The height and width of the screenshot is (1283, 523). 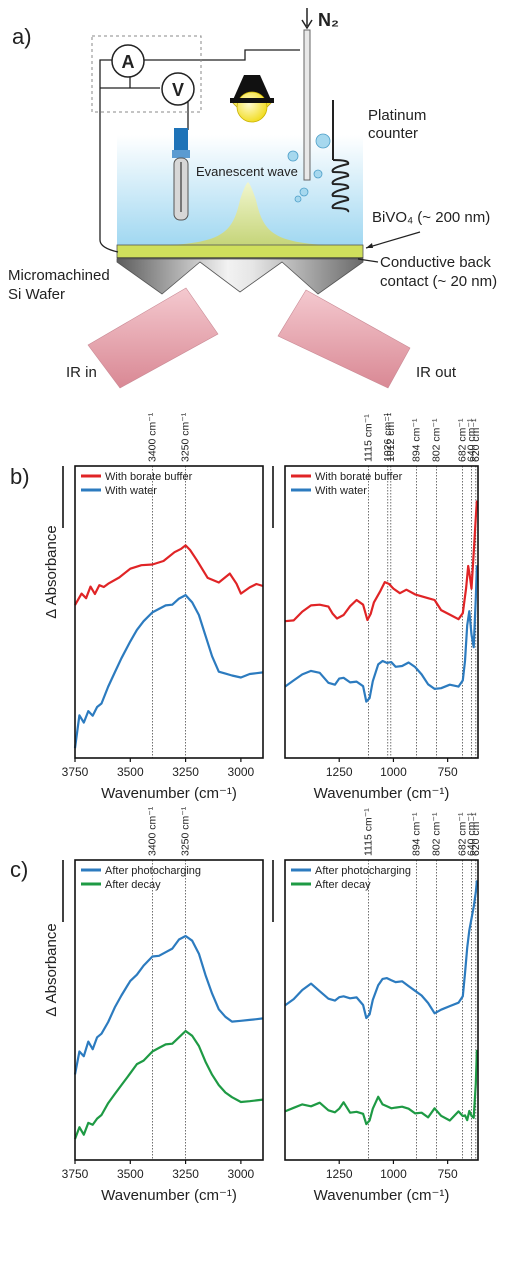 What do you see at coordinates (431, 217) in the screenshot?
I see `film-label: BiVO₄ (~ 200 nm)` at bounding box center [431, 217].